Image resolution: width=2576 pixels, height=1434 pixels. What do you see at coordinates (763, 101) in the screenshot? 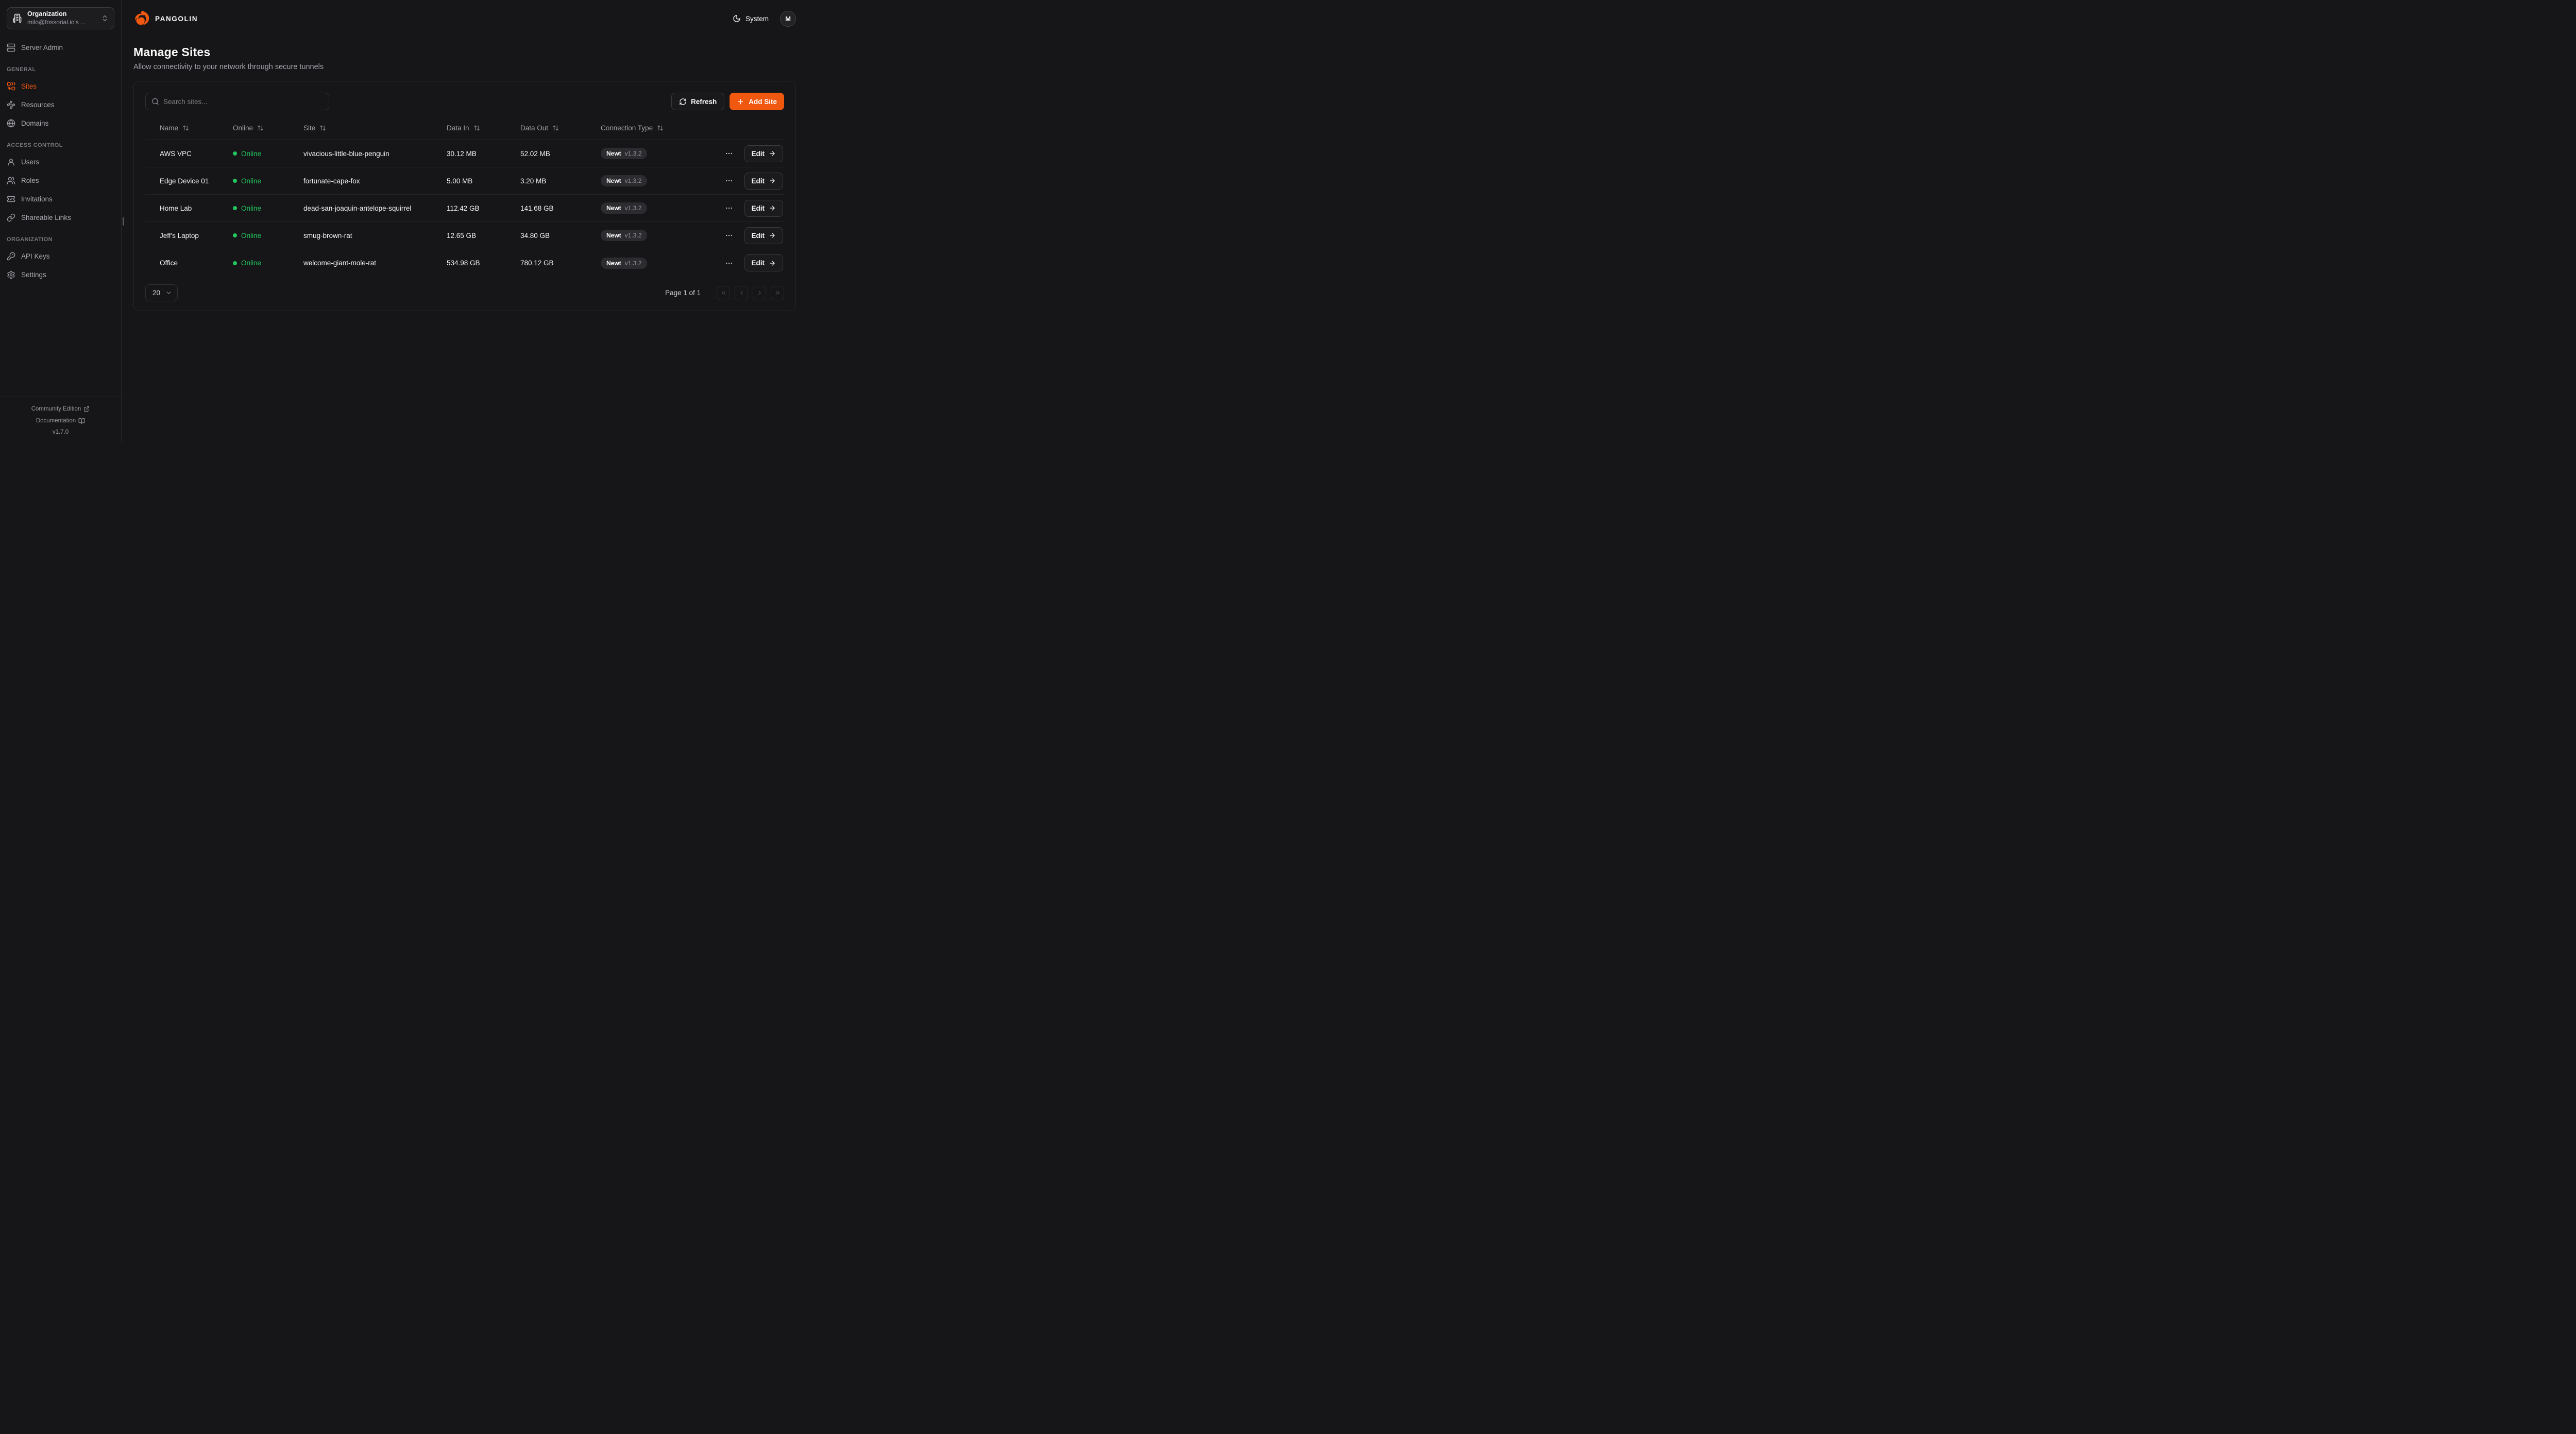
I see `add-site-label: Add Site` at bounding box center [763, 101].